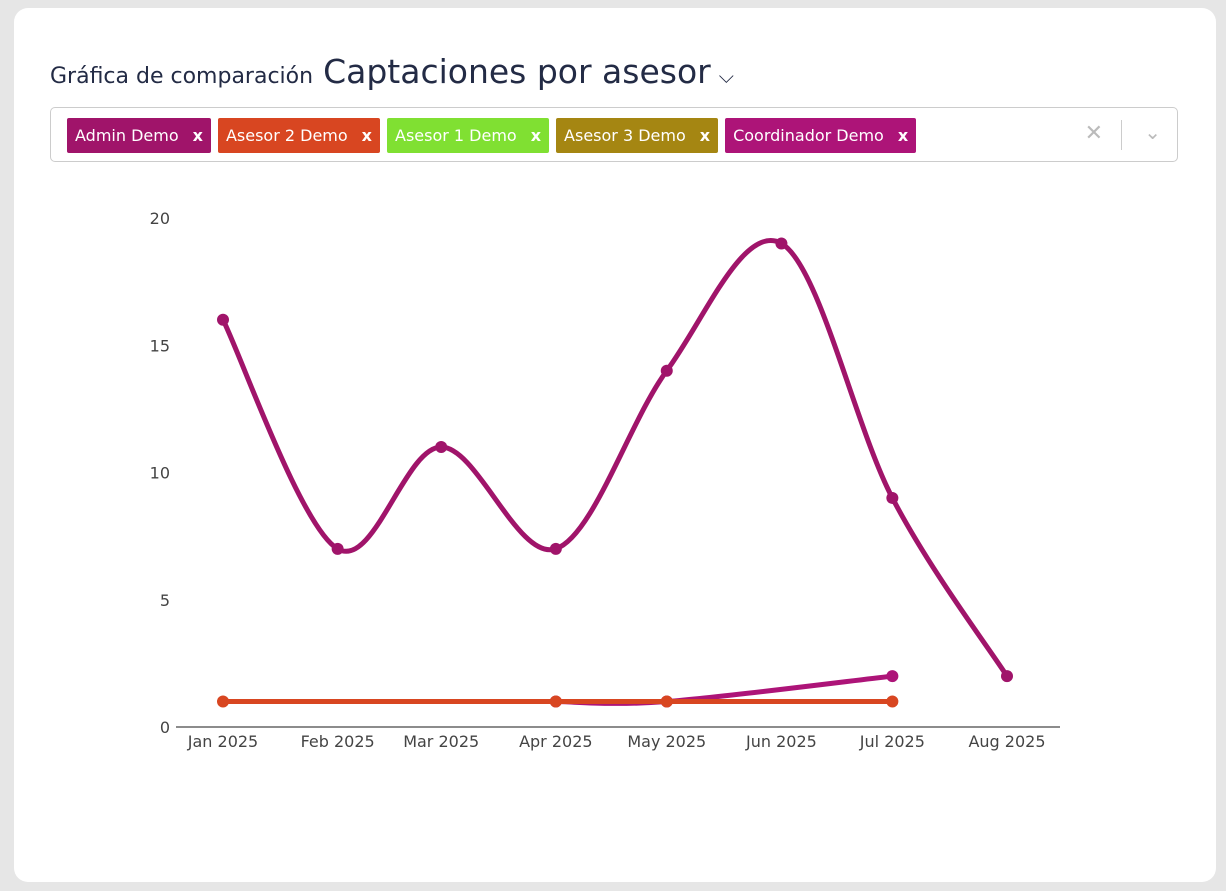  What do you see at coordinates (666, 741) in the screenshot?
I see `x-tick-label: May 2025` at bounding box center [666, 741].